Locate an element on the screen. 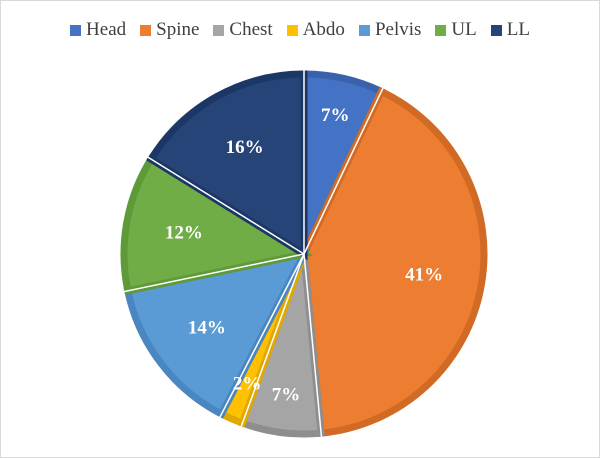 This screenshot has height=458, width=600. legend-item-pelvis: Pelvis is located at coordinates (390, 30).